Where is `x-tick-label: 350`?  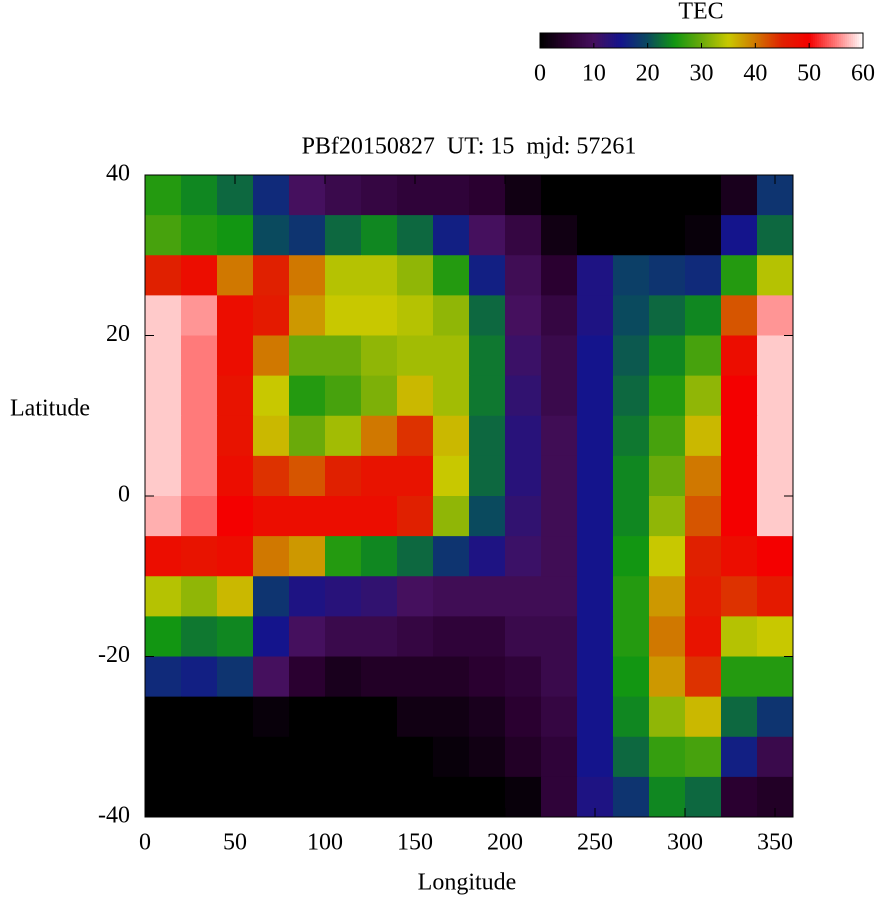
x-tick-label: 350 is located at coordinates (775, 843).